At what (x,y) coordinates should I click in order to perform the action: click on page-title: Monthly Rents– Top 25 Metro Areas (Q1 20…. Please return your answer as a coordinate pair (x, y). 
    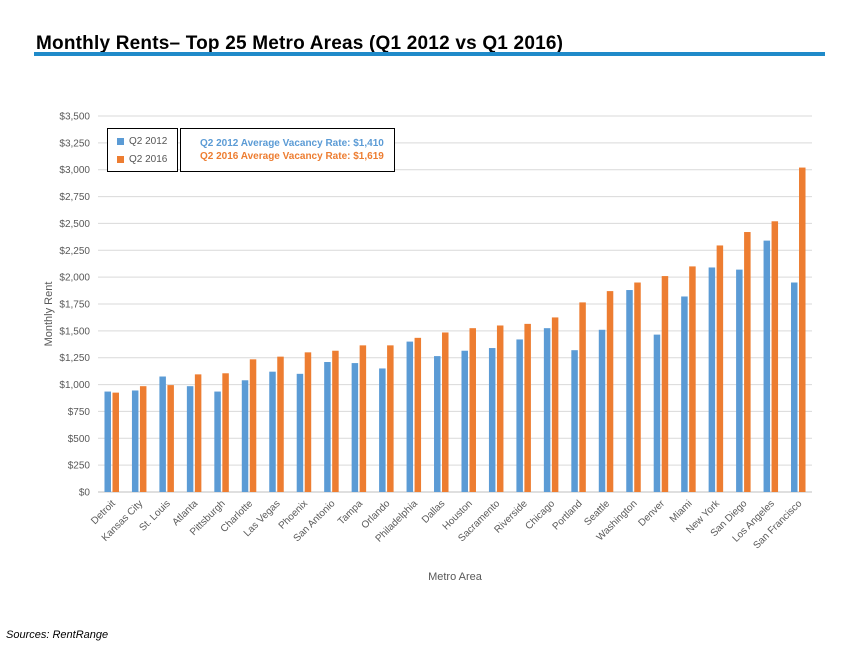
    Looking at the image, I should click on (300, 43).